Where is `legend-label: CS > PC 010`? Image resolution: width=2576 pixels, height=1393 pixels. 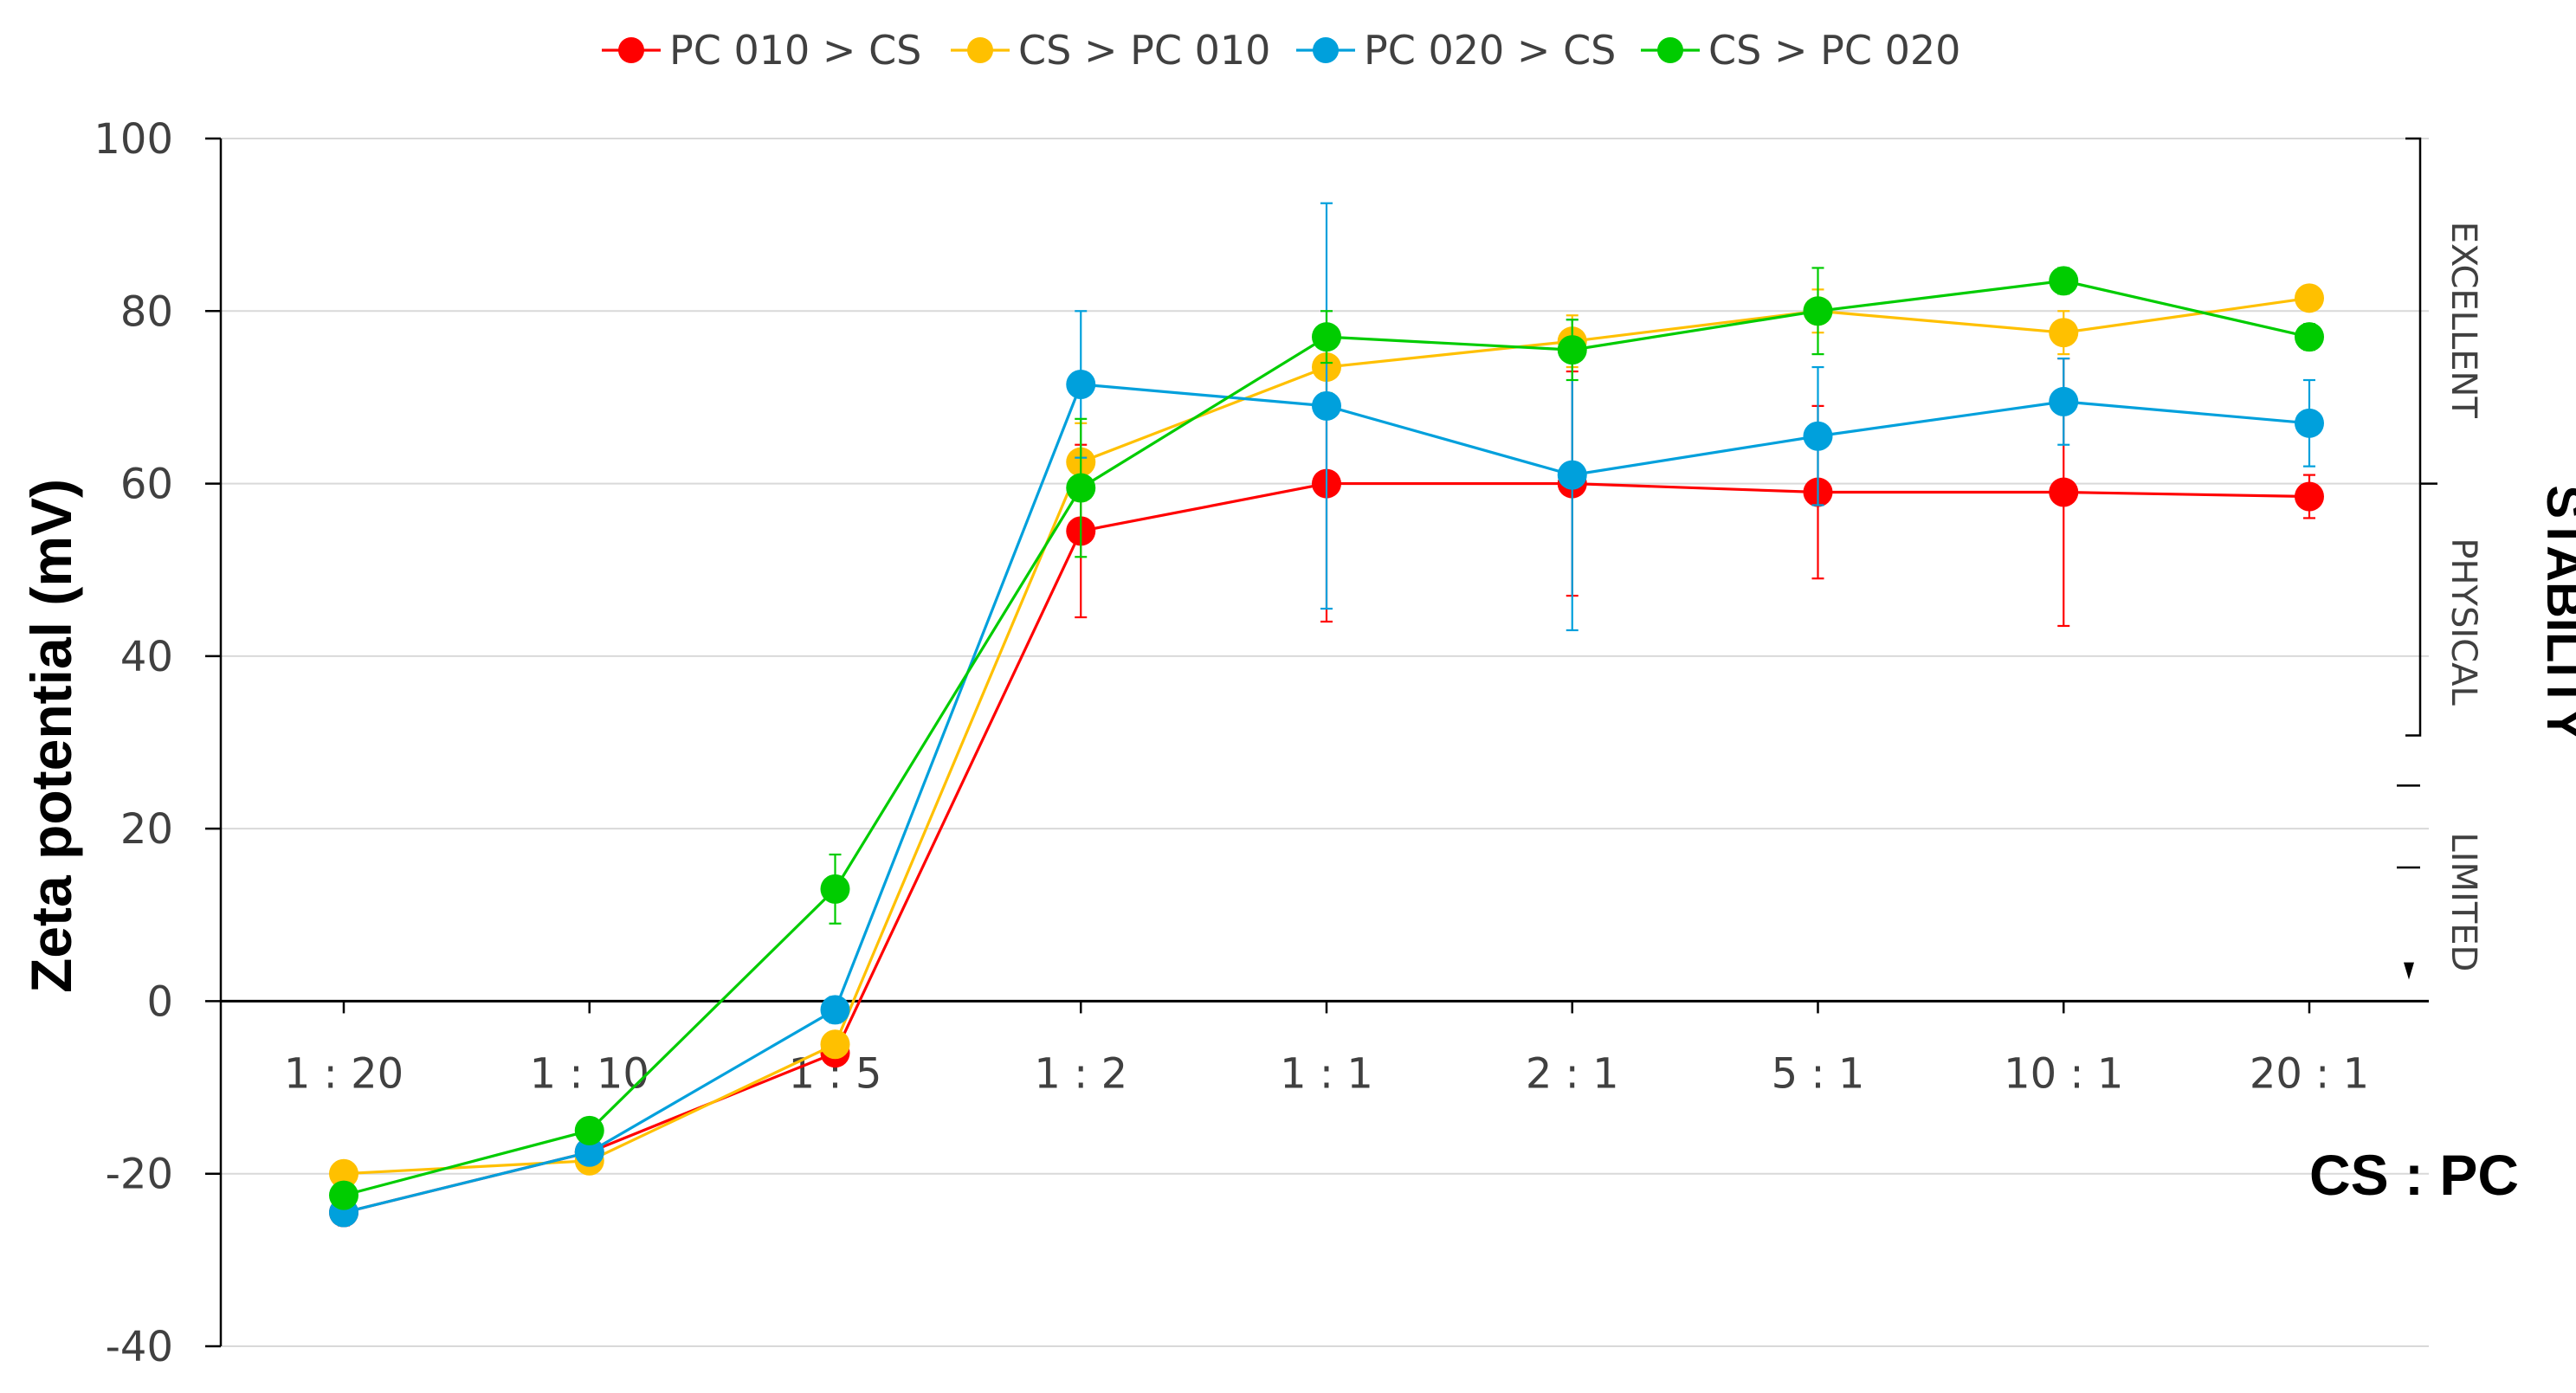
legend-label: CS > PC 010 is located at coordinates (1144, 50).